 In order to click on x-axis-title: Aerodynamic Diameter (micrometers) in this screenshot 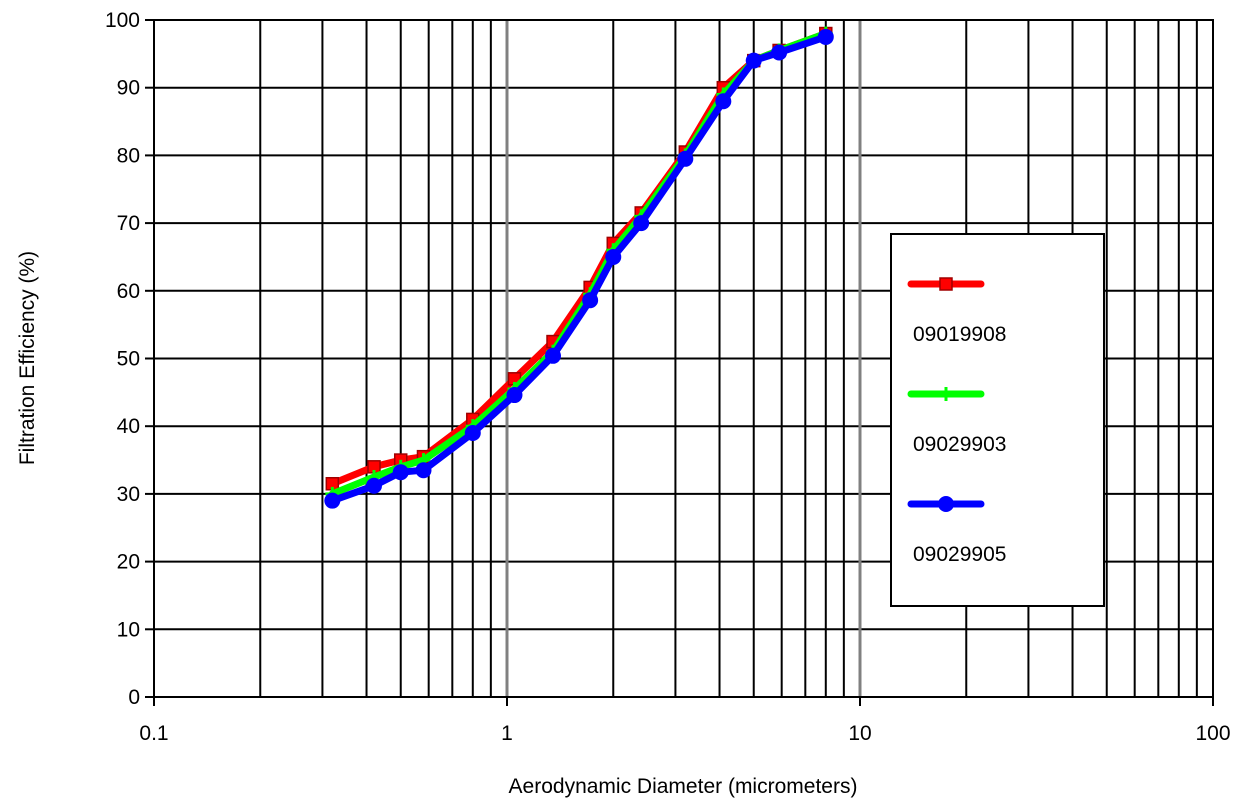, I will do `click(683, 786)`.